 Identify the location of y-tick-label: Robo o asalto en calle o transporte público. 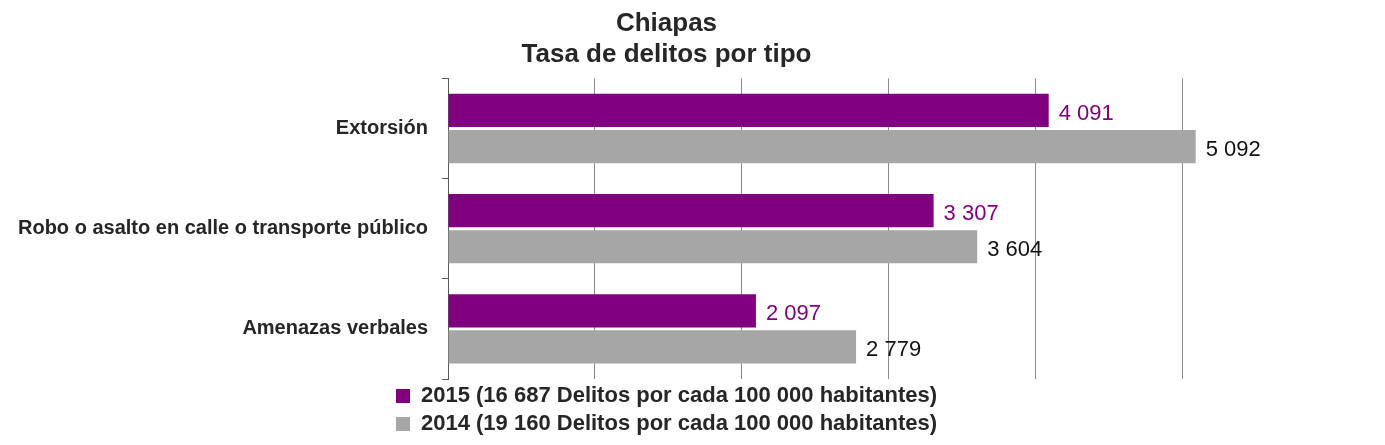
(223, 227).